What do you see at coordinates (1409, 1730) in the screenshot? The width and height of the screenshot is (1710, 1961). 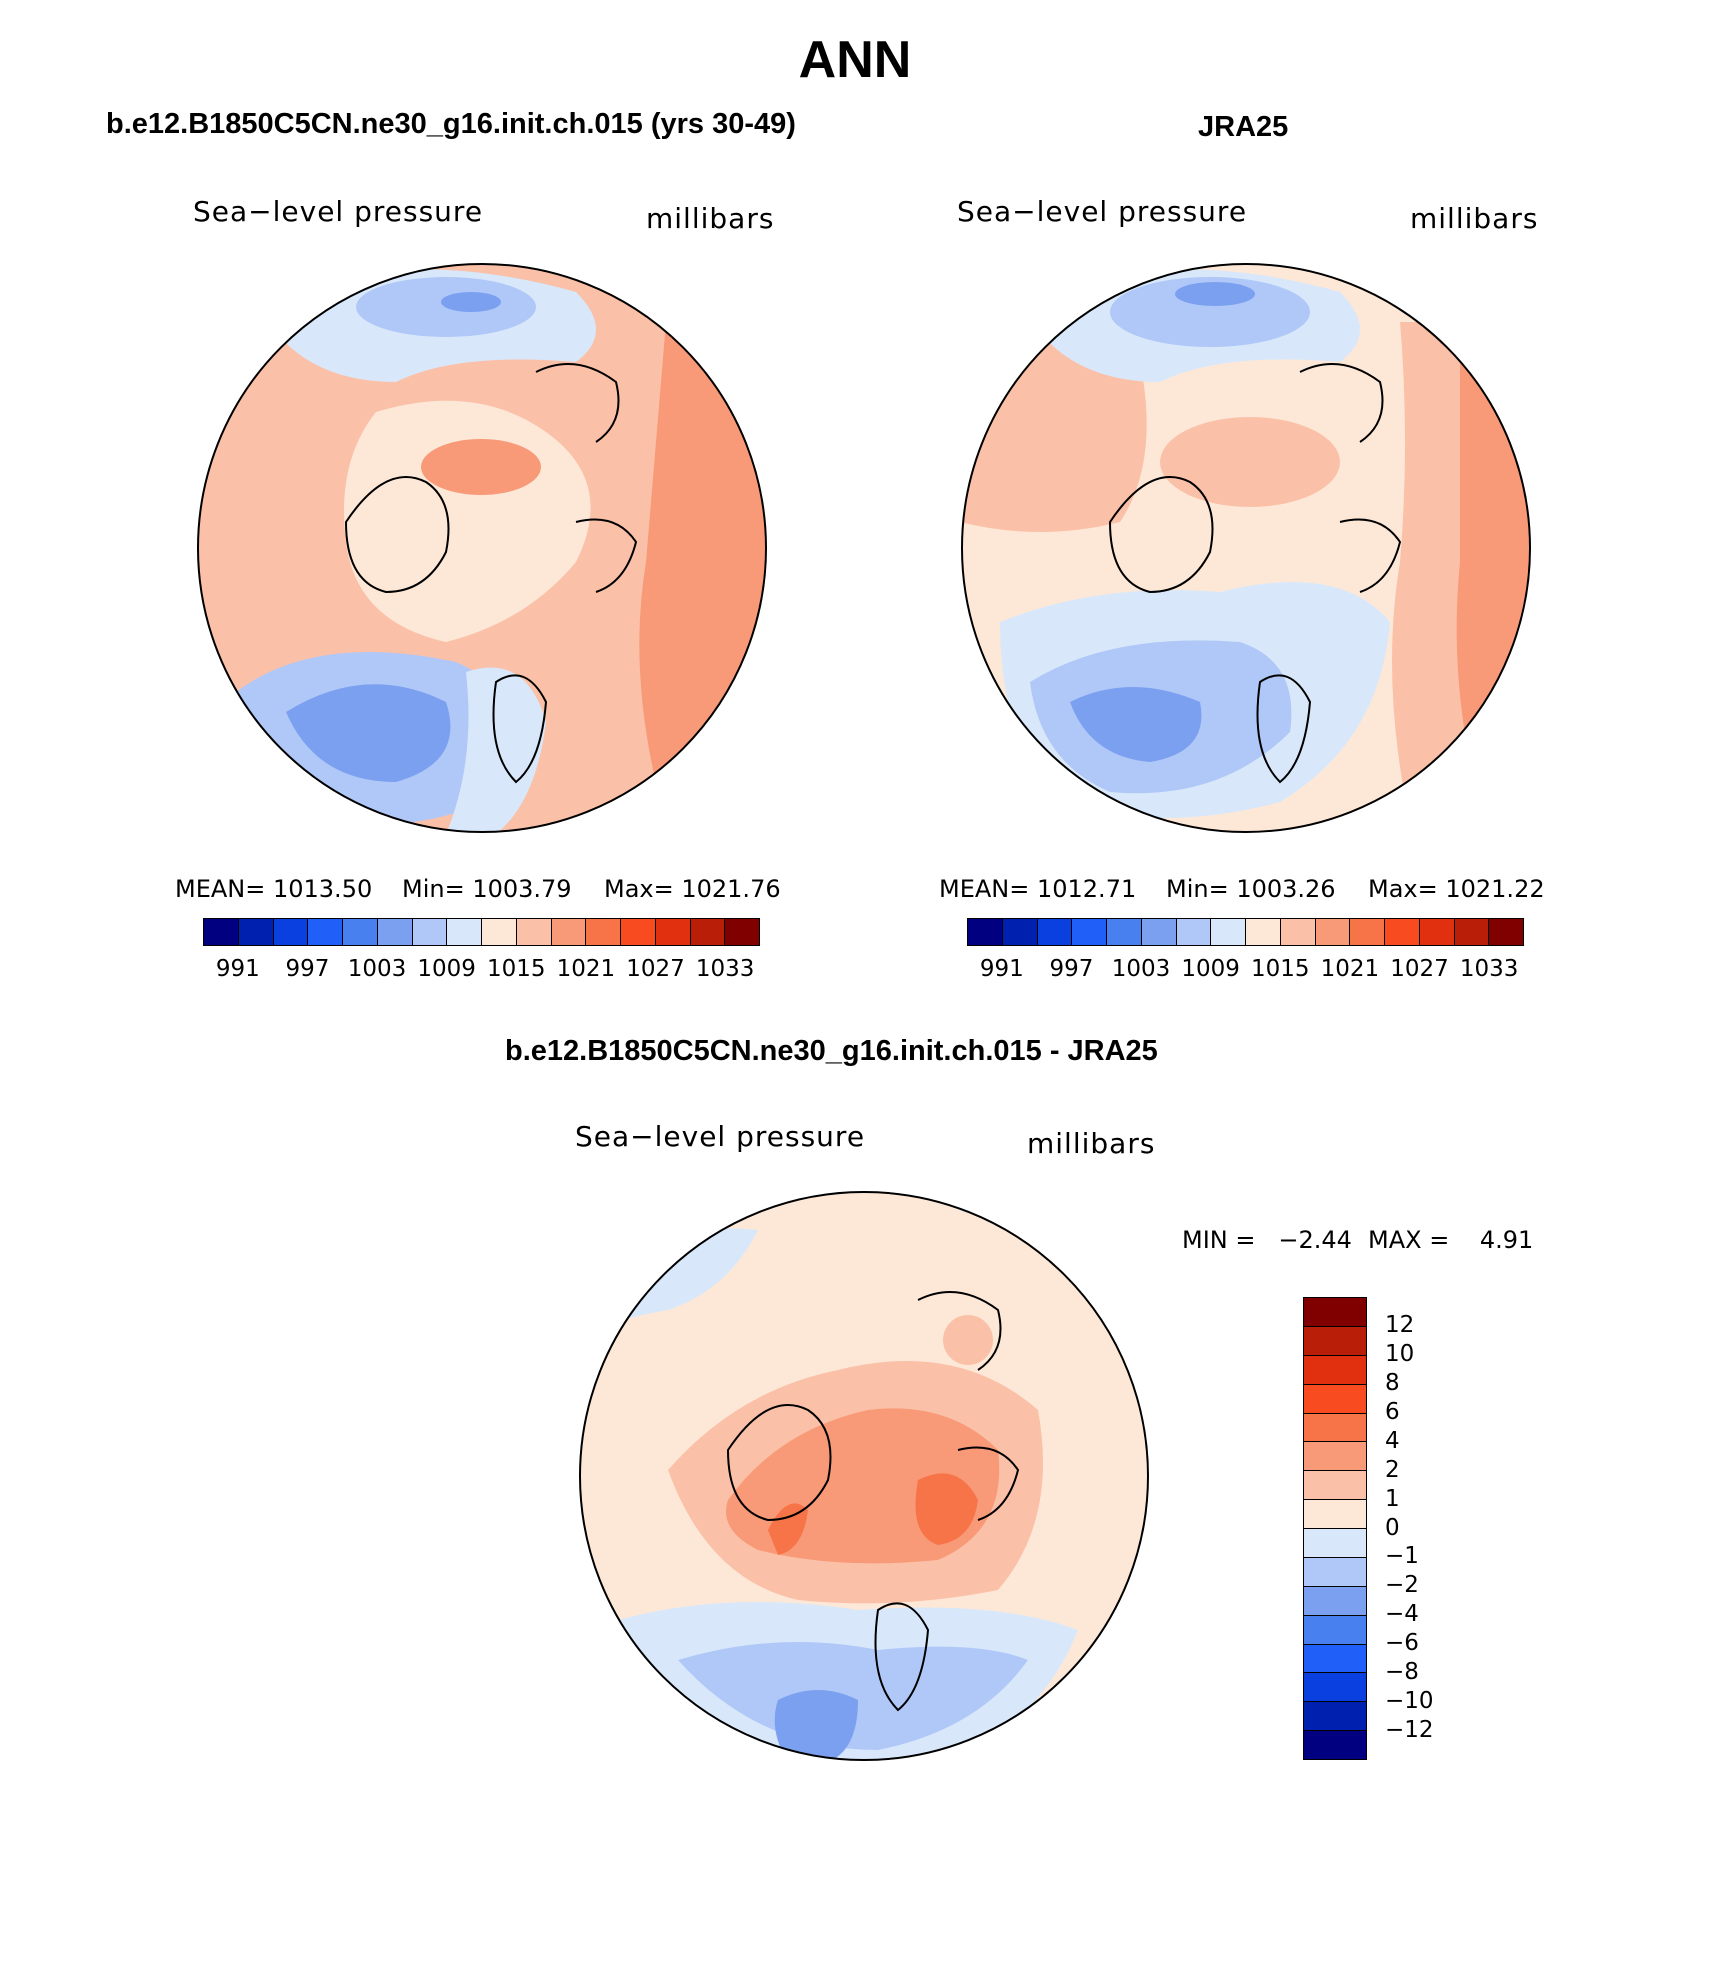 I see `diff-colorbar-tick-label: −12` at bounding box center [1409, 1730].